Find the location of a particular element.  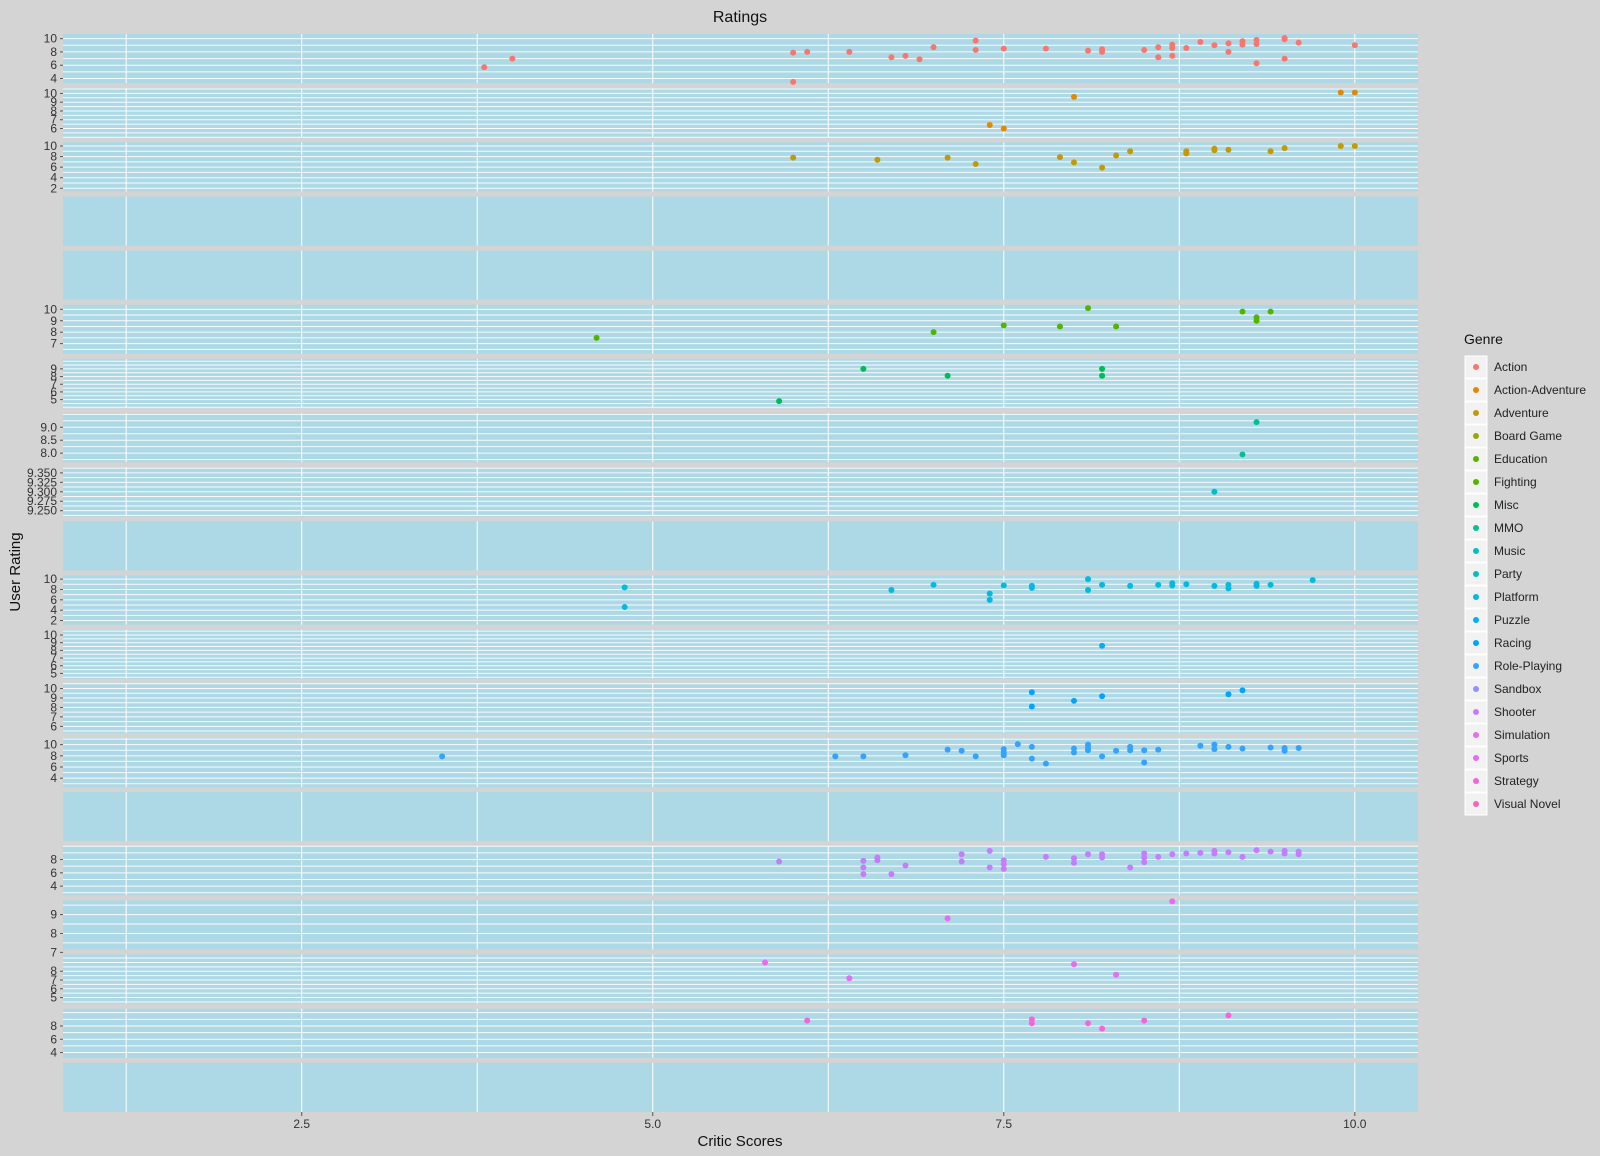

facet-role-playing: 46810Role-Playing is located at coordinates (742, 763).